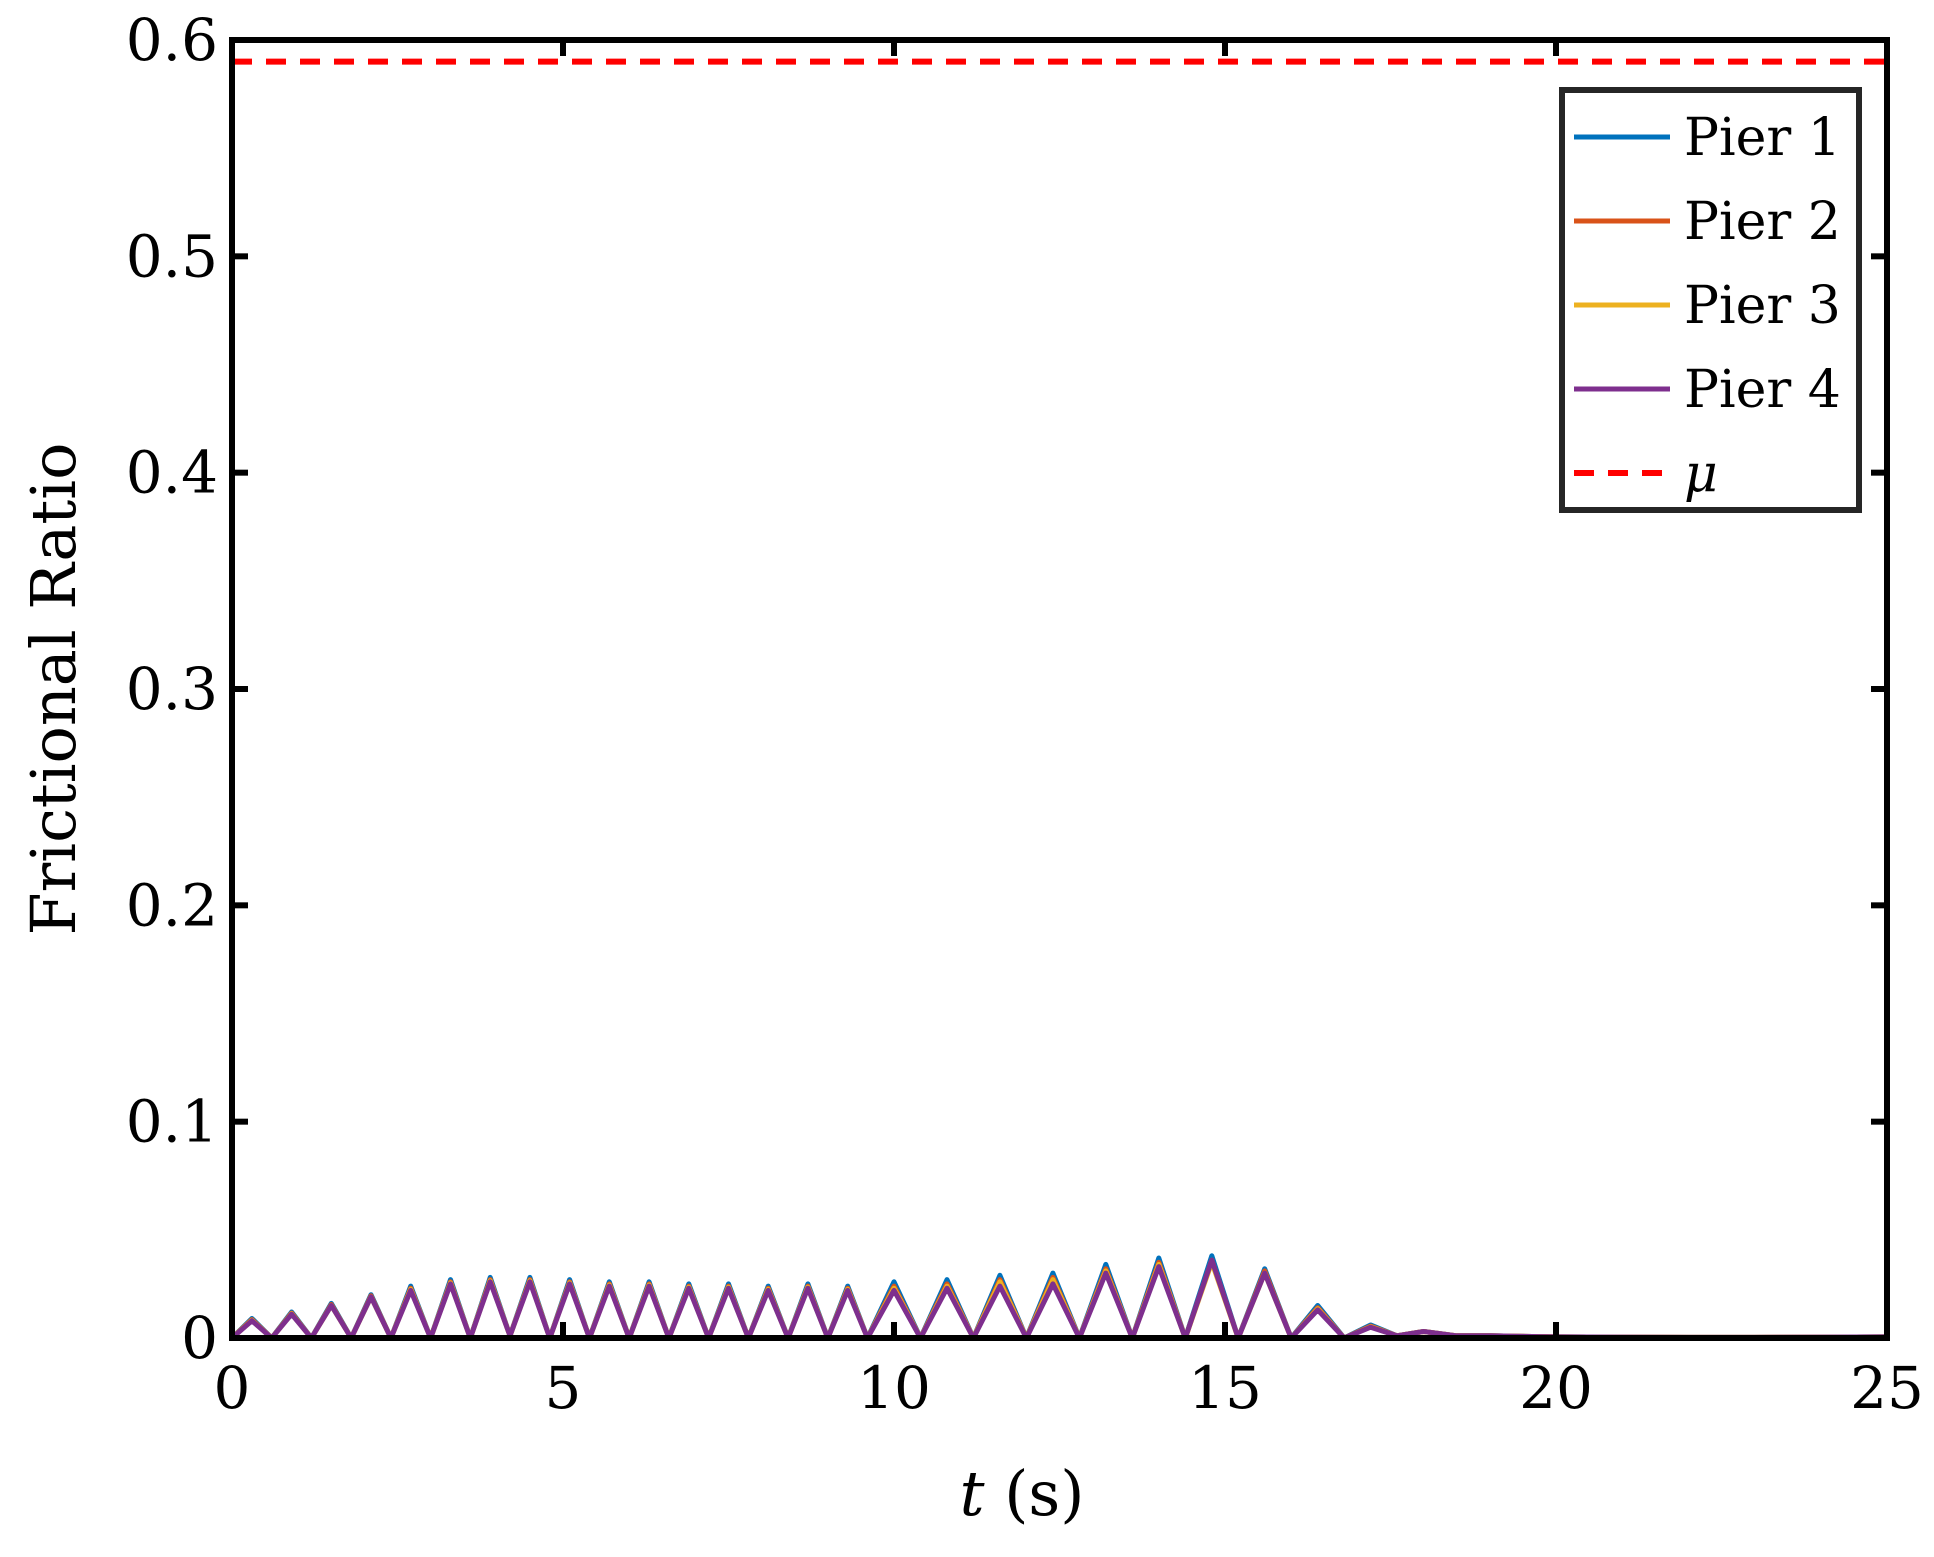 The image size is (1934, 1557). I want to click on y-tick-label: 0.3, so click(172, 689).